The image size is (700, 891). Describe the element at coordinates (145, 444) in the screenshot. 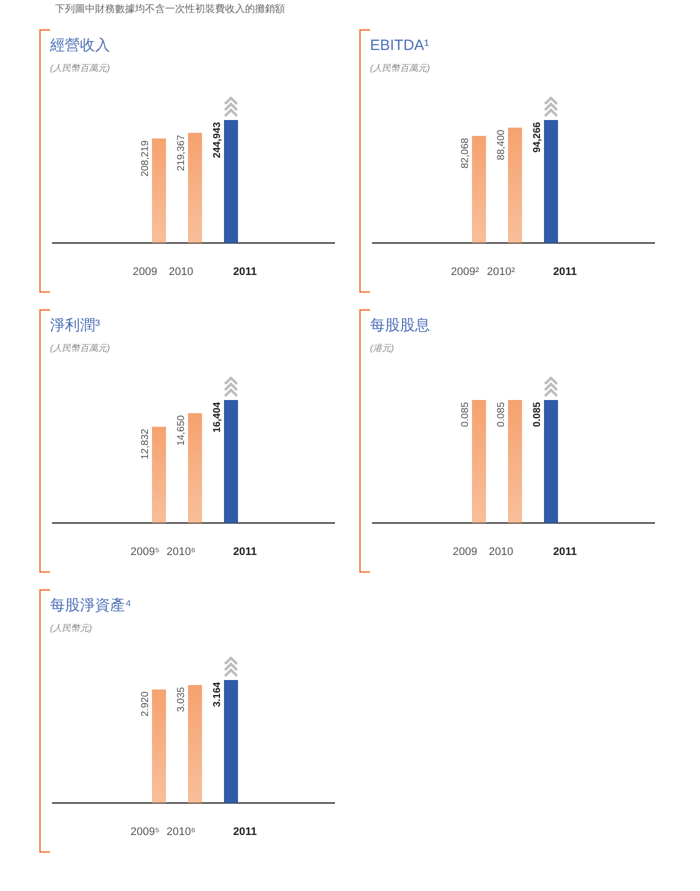

I see `data-label: 12,832` at that location.